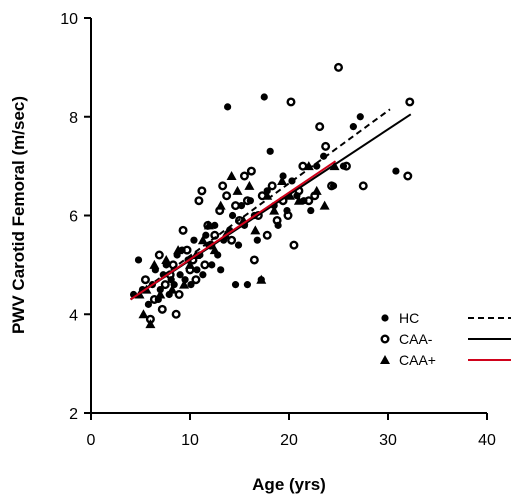  Describe the element at coordinates (409, 318) in the screenshot. I see `legend-label-hc: HC` at that location.